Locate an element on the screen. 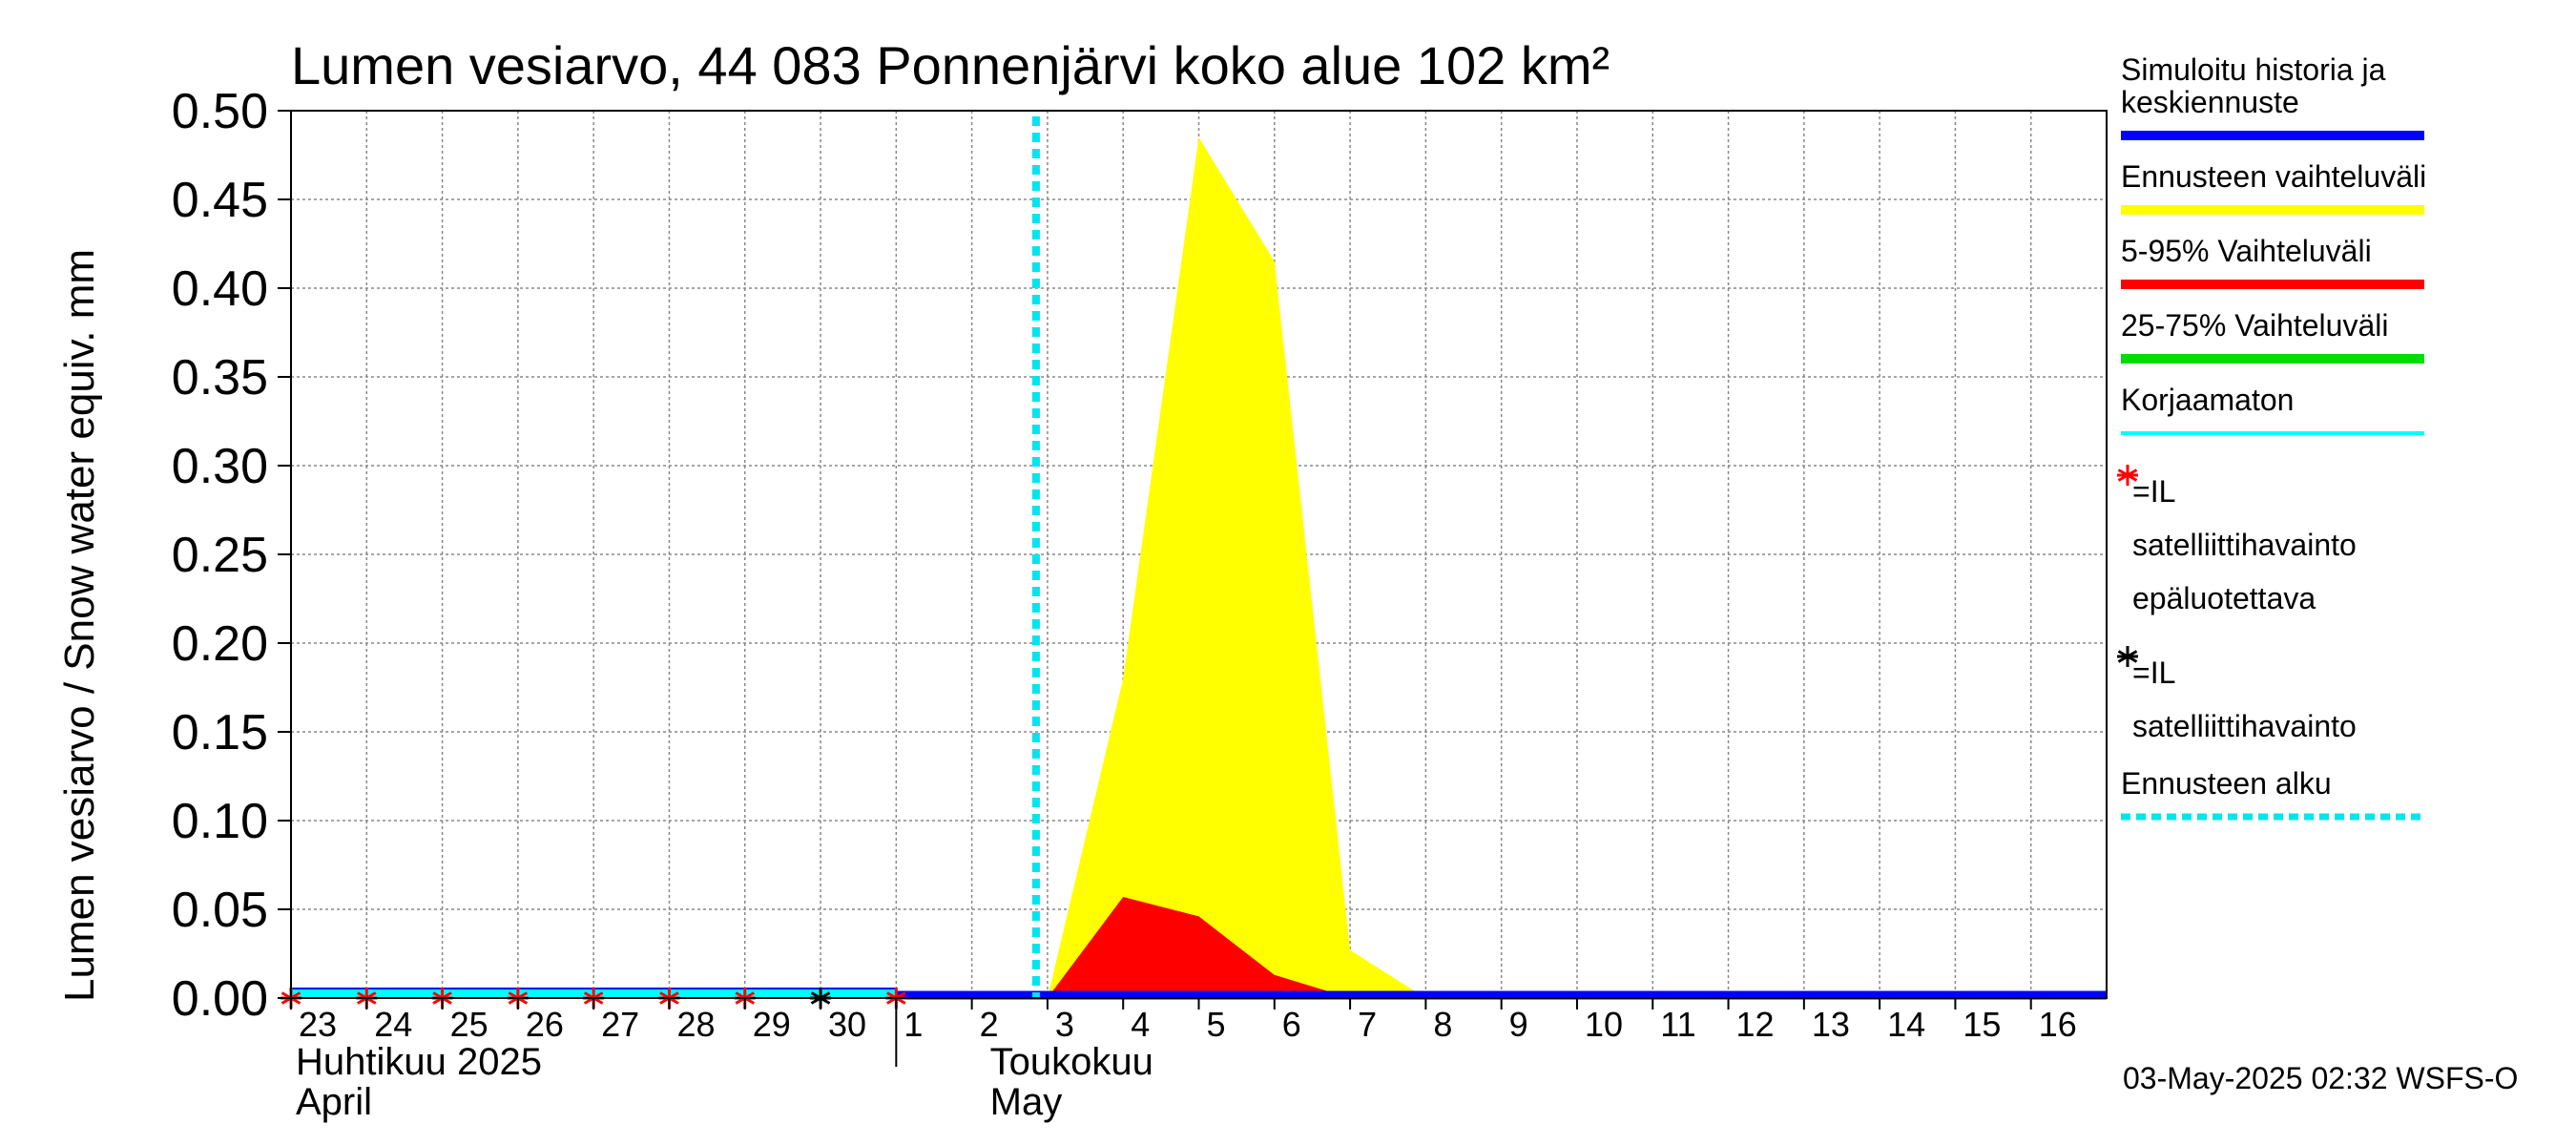 The image size is (2576, 1145). x-tick-label: 25 is located at coordinates (469, 1025).